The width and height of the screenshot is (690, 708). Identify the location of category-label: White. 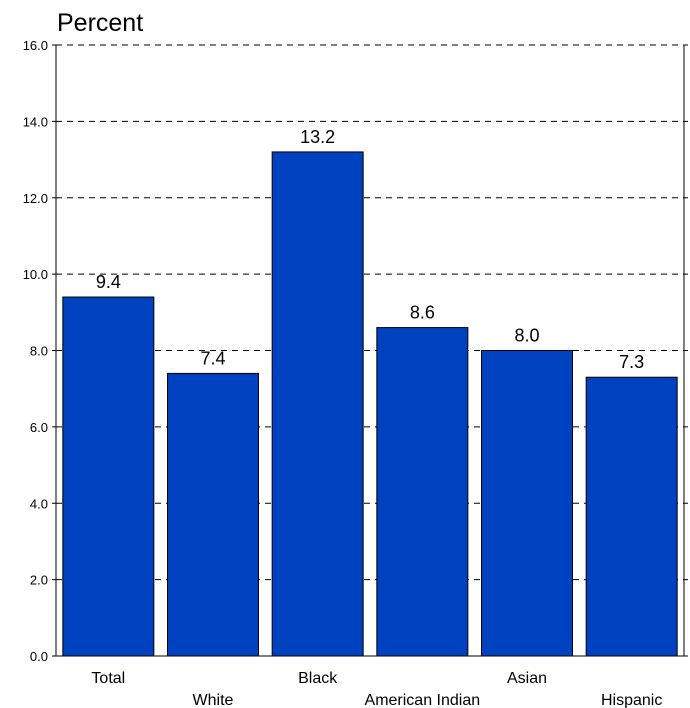
(213, 700).